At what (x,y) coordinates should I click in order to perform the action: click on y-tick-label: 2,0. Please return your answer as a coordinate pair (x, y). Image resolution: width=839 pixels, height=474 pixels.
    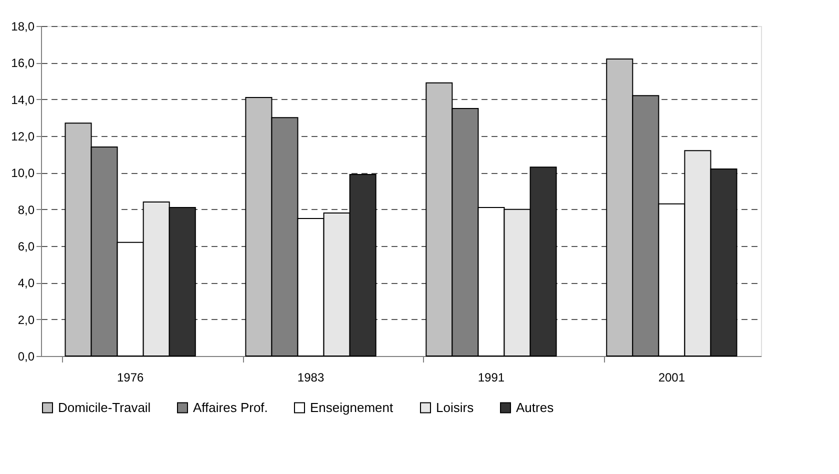
    Looking at the image, I should click on (26, 319).